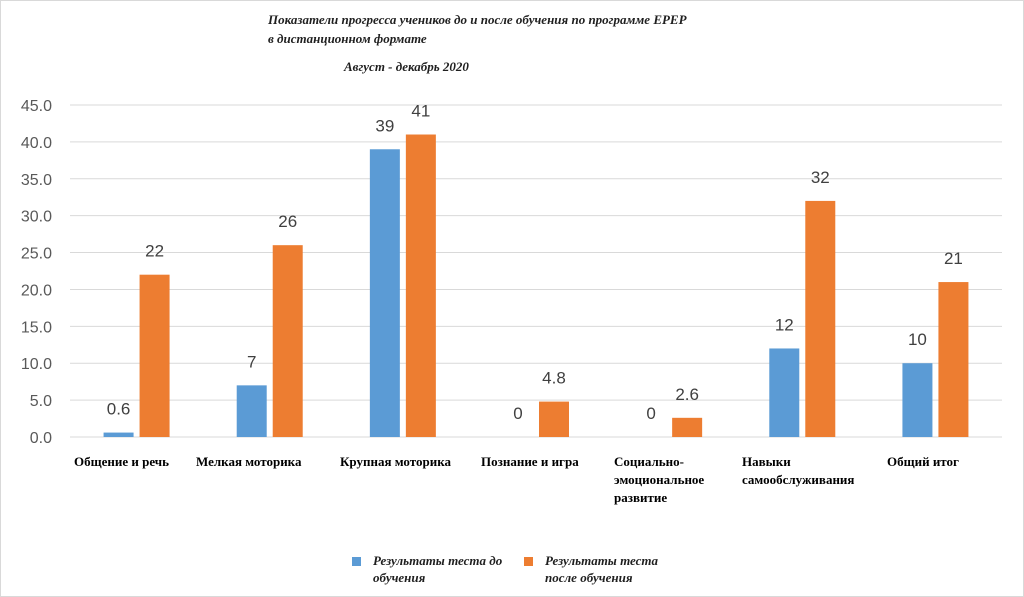 The image size is (1024, 597). Describe the element at coordinates (917, 339) in the screenshot. I see `data-label: 10` at that location.